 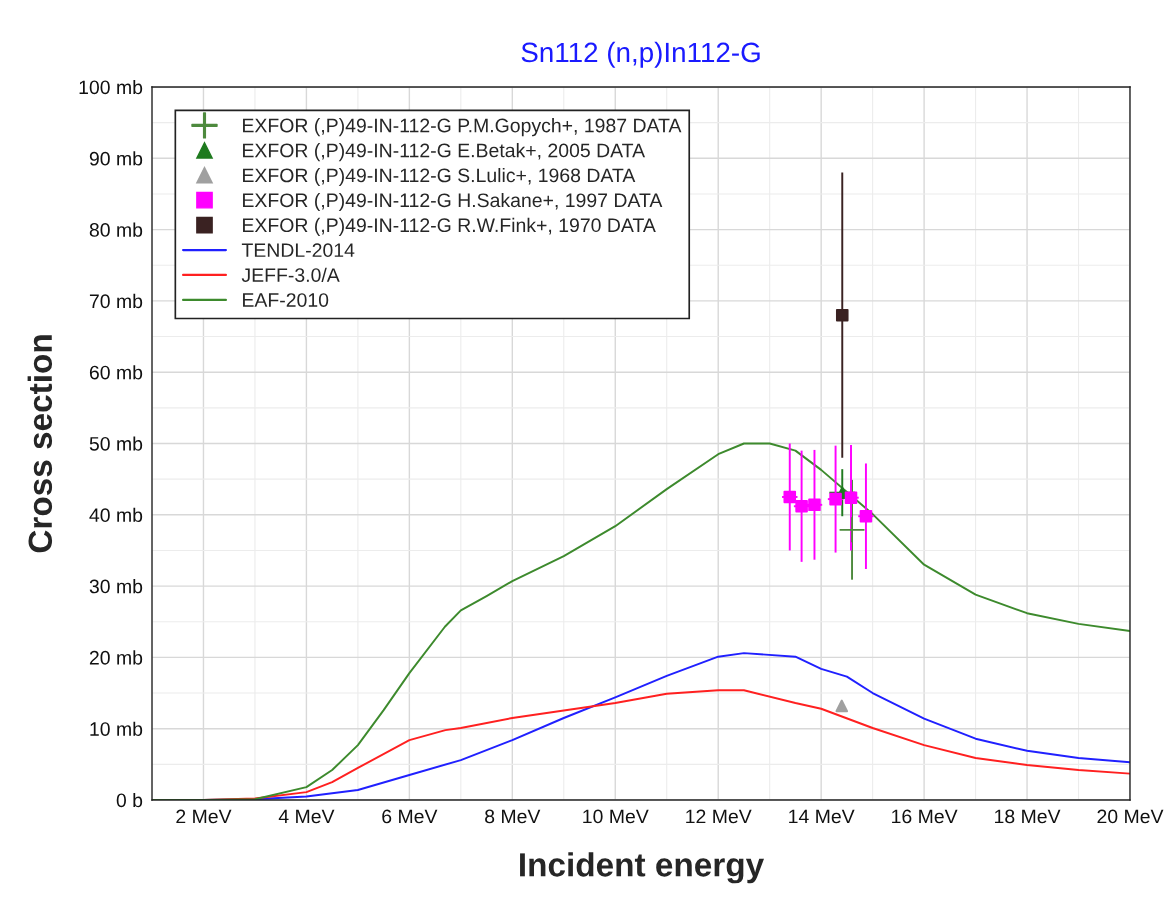 I want to click on y-tick-label: 80 mb, so click(x=116, y=229).